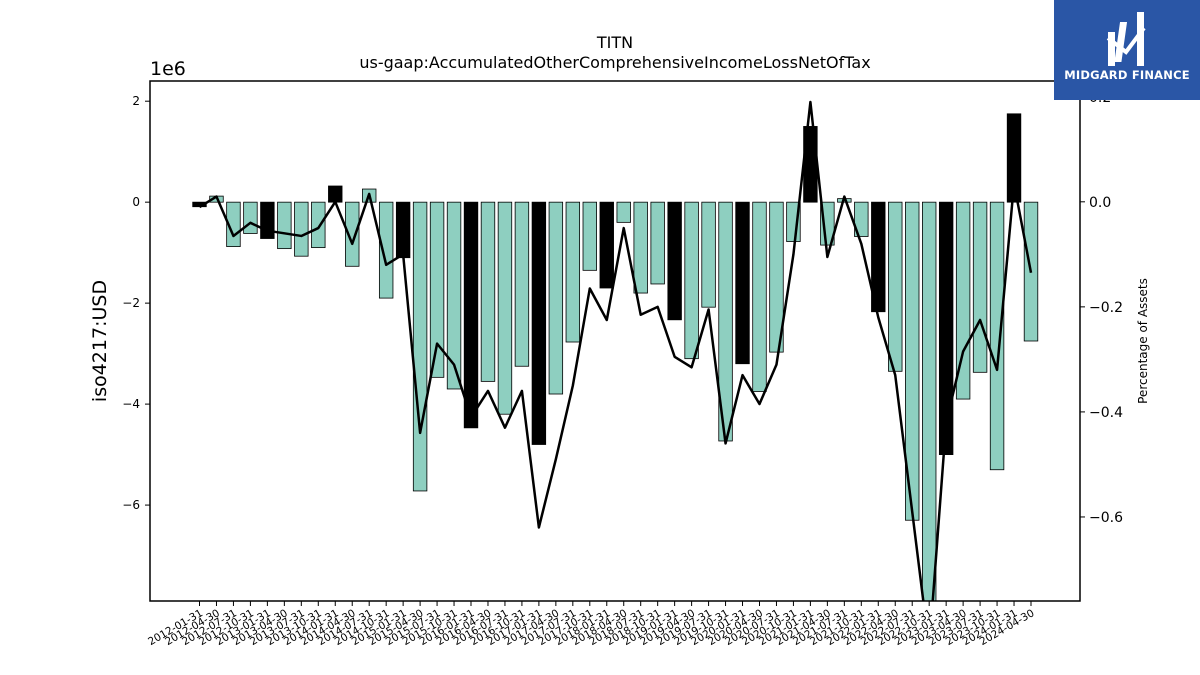 This screenshot has height=675, width=1200. I want to click on y-tick-label: 2, so click(136, 101).